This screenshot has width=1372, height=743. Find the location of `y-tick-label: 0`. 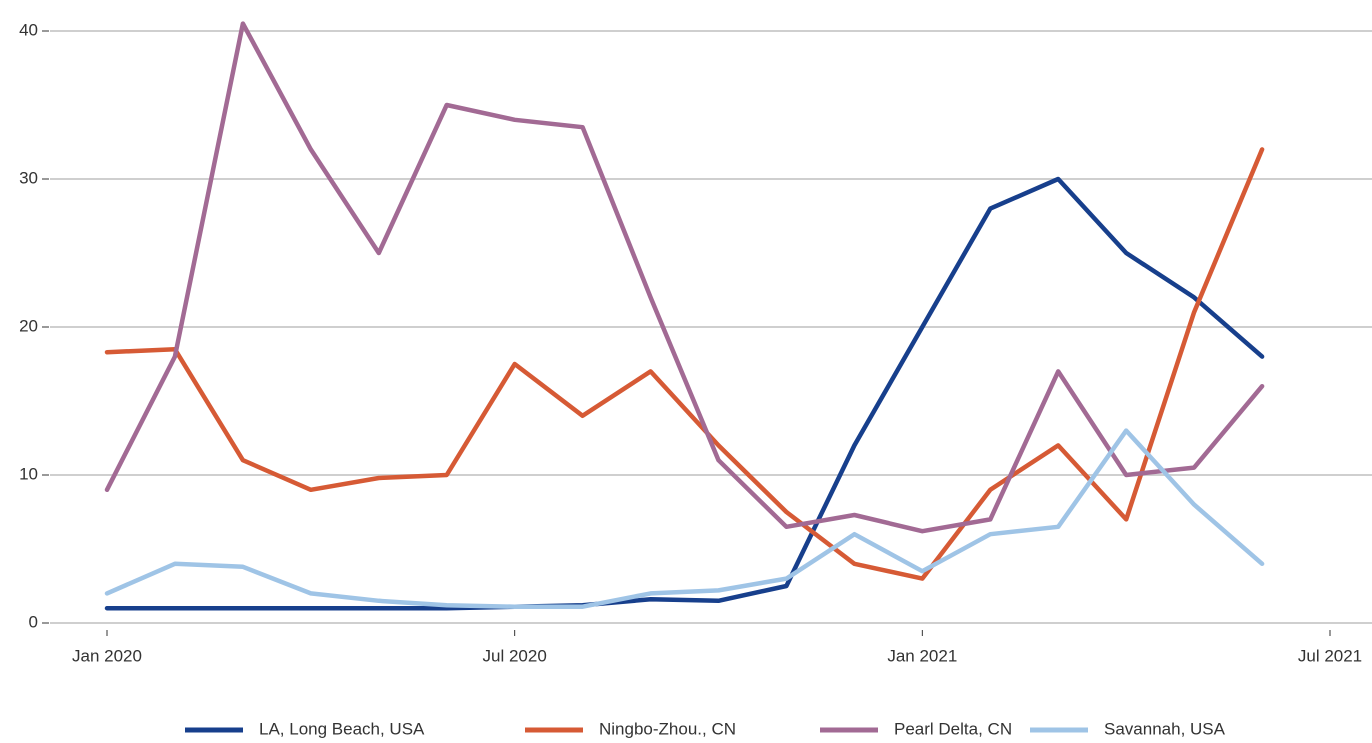

y-tick-label: 0 is located at coordinates (33, 621).